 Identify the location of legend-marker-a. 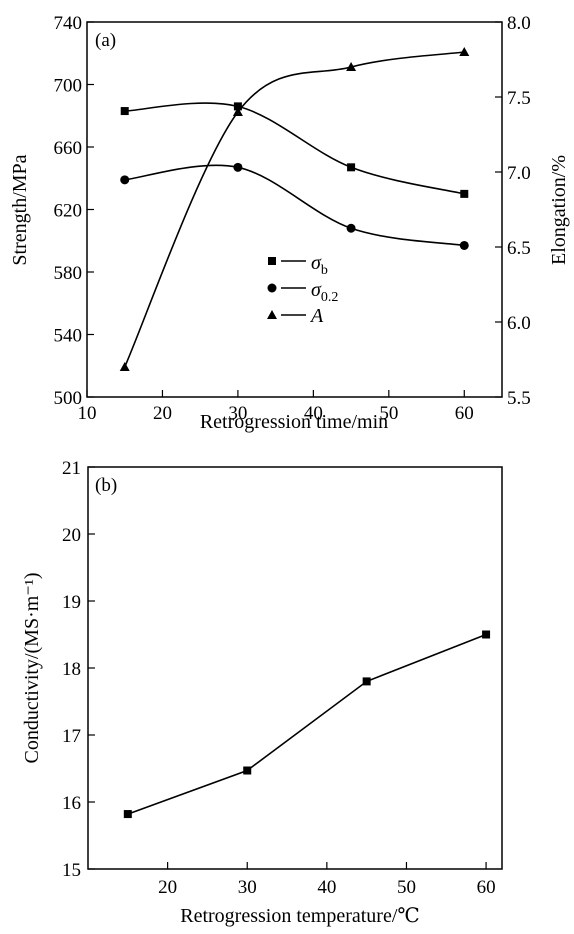
(272, 314).